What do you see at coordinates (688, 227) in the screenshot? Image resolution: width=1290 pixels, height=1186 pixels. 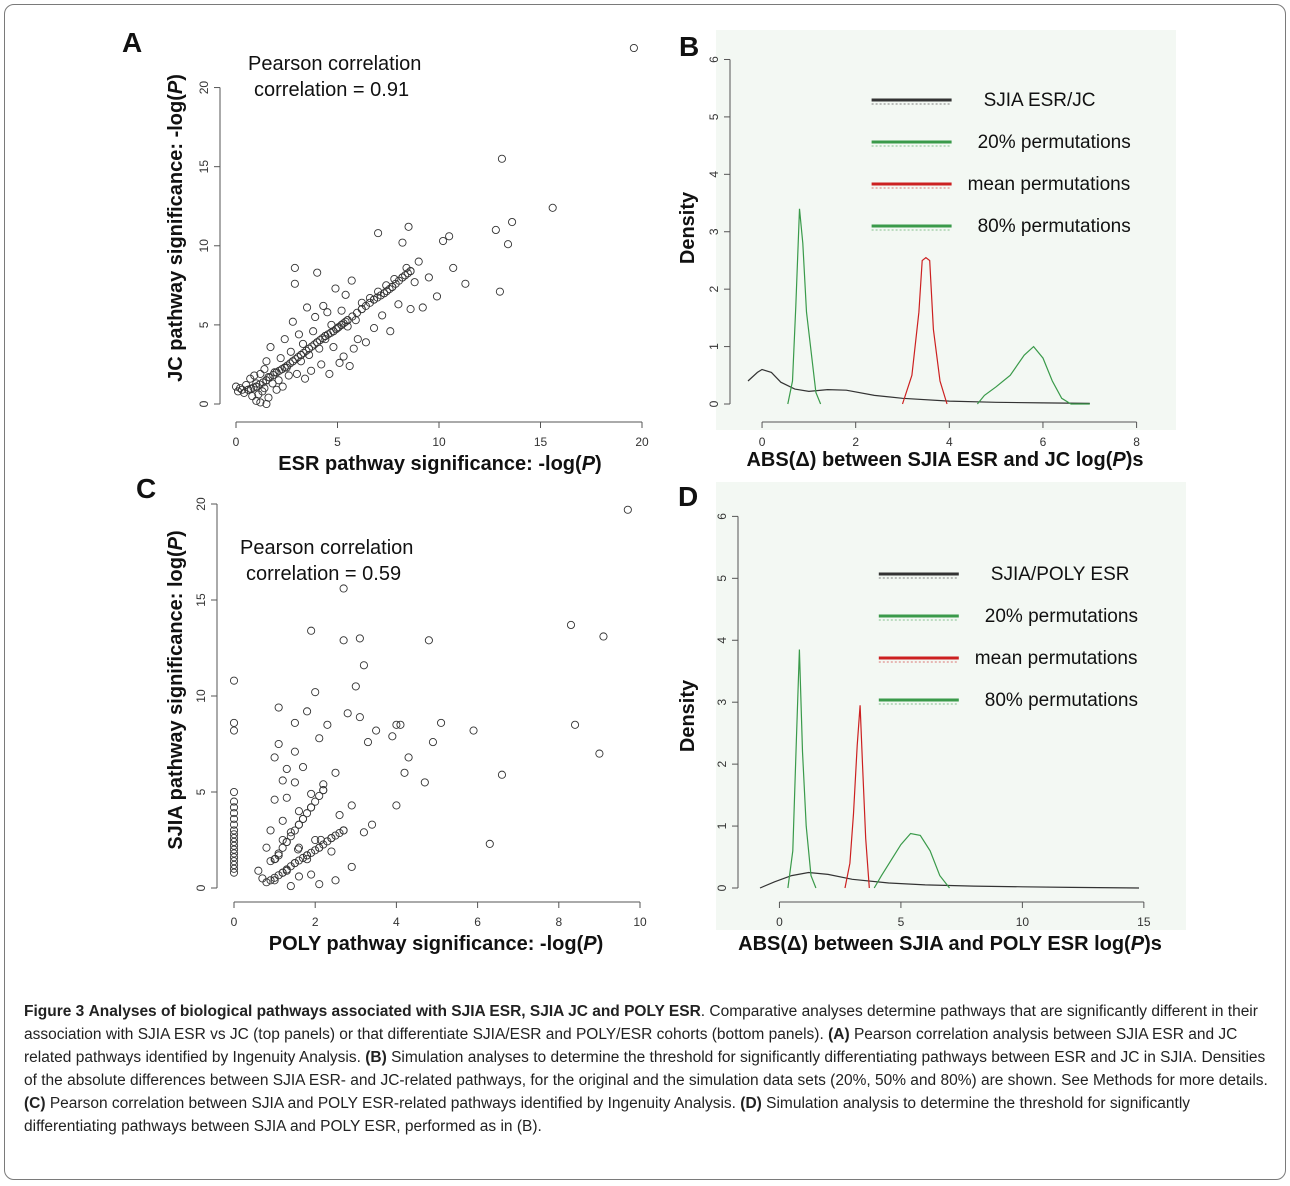 I see `panel-b-y-axis-label: Density` at bounding box center [688, 227].